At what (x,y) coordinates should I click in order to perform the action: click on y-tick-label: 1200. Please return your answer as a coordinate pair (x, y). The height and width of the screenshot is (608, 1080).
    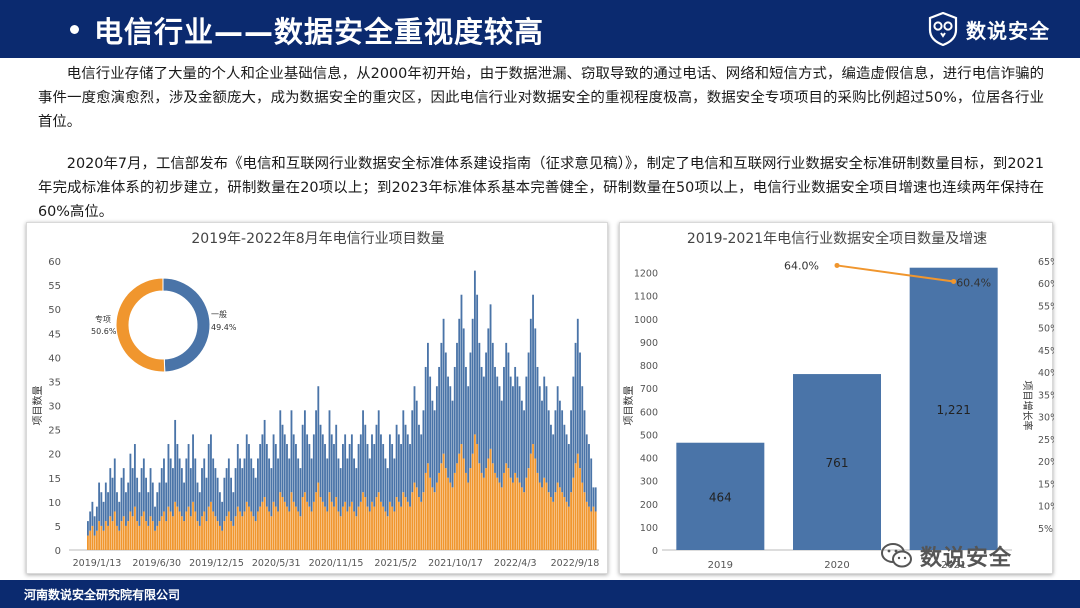
    Looking at the image, I should click on (646, 274).